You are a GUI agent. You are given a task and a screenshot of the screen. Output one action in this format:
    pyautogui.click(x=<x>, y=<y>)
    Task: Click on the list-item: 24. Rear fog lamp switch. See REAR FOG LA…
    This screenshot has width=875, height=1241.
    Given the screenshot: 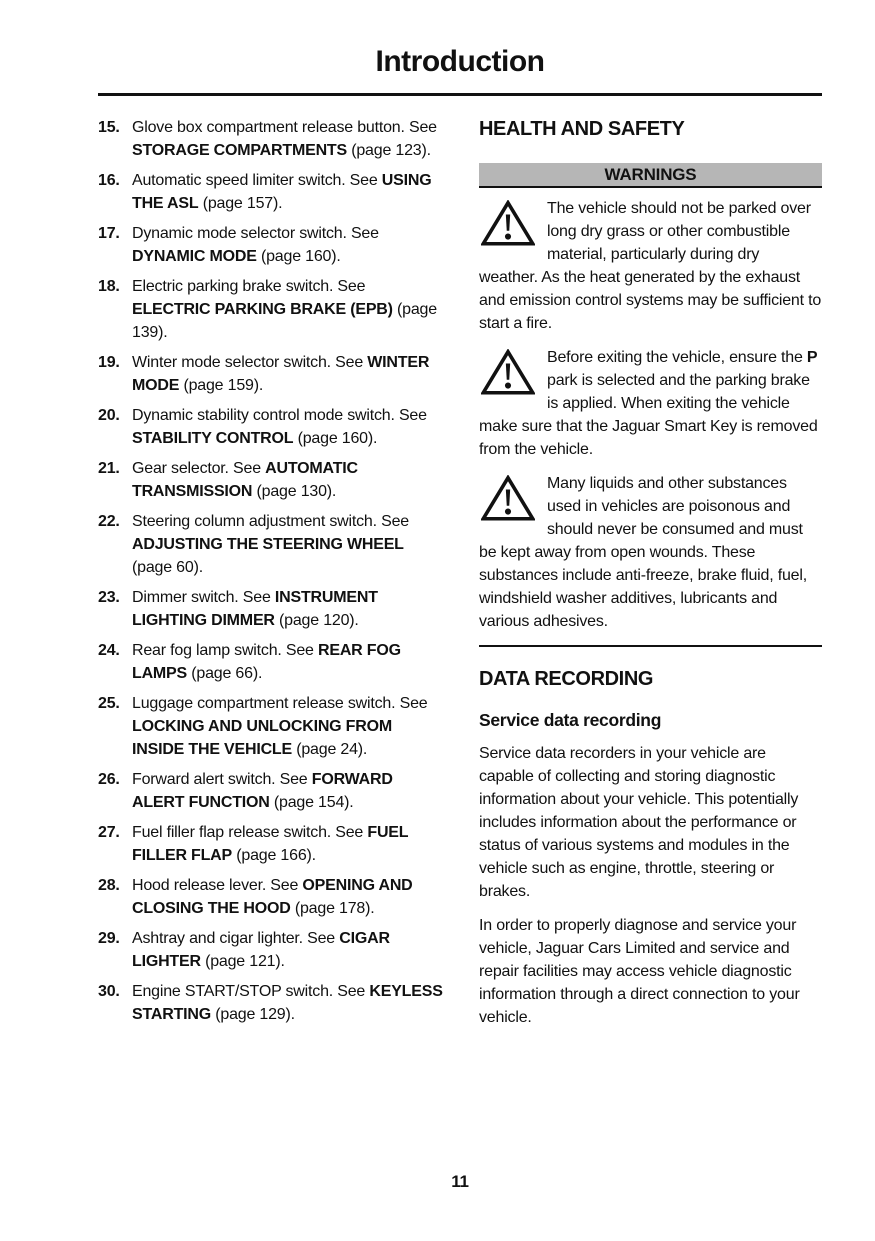 What is the action you would take?
    pyautogui.click(x=271, y=662)
    